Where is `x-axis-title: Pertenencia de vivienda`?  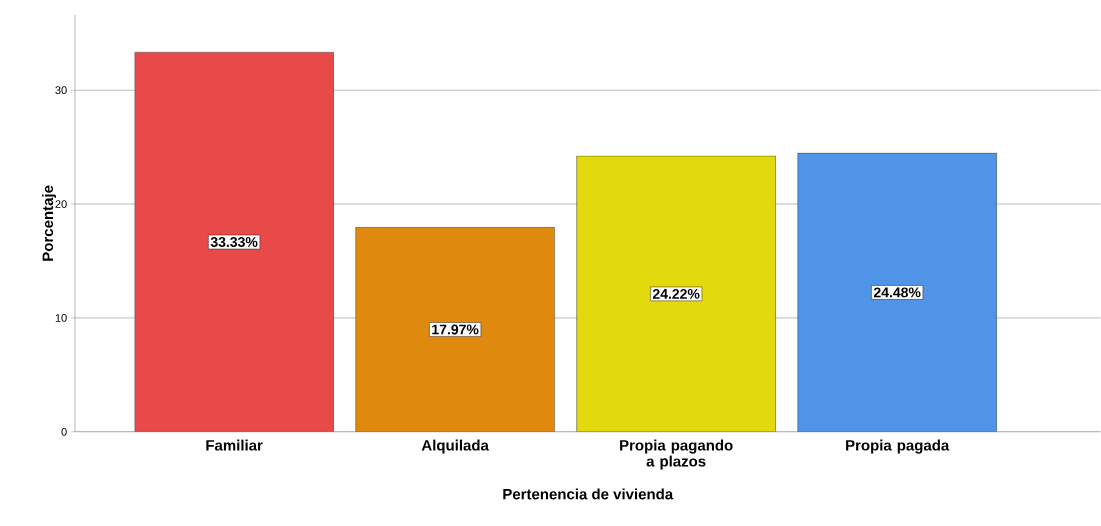
x-axis-title: Pertenencia de vivienda is located at coordinates (588, 494).